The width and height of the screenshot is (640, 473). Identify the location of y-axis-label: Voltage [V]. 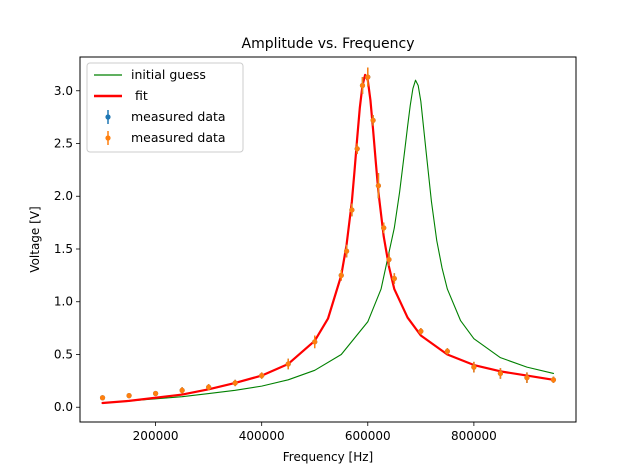
(35, 239).